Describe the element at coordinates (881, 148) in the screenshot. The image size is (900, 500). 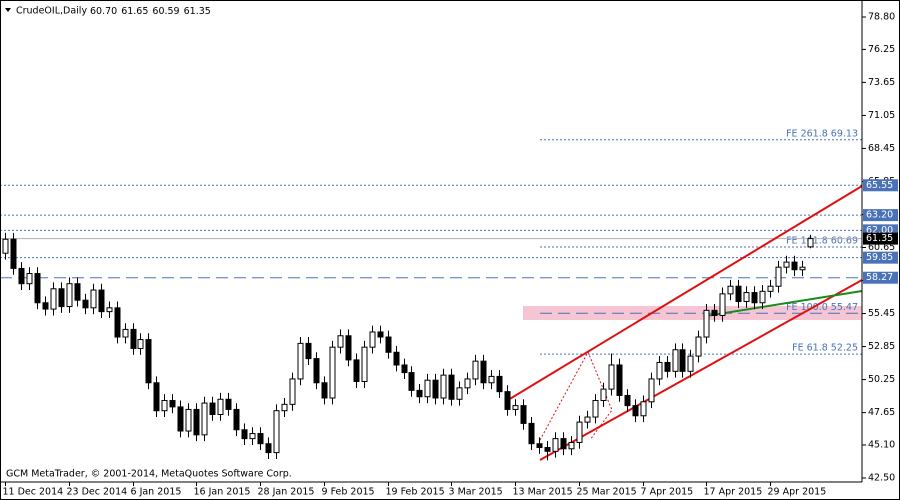
I see `y-tick-label: 68.45` at that location.